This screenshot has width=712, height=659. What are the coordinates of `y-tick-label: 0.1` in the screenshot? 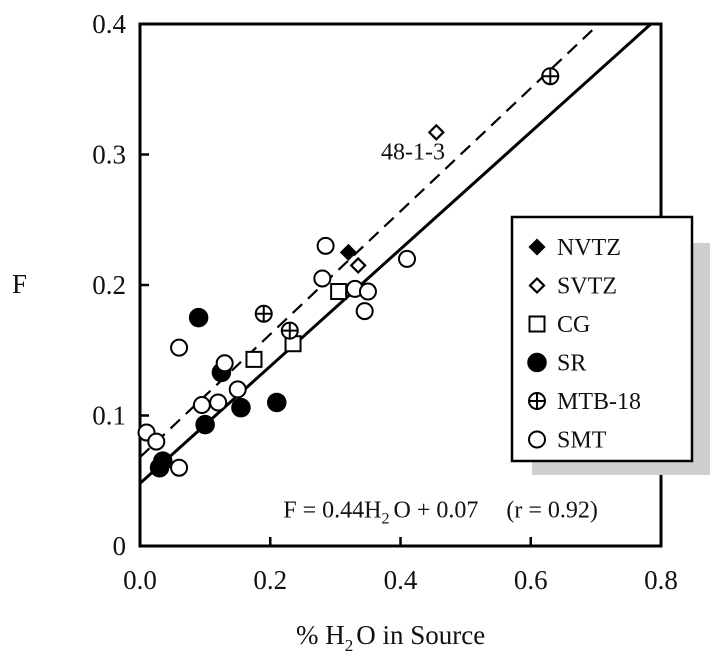 It's located at (109, 416).